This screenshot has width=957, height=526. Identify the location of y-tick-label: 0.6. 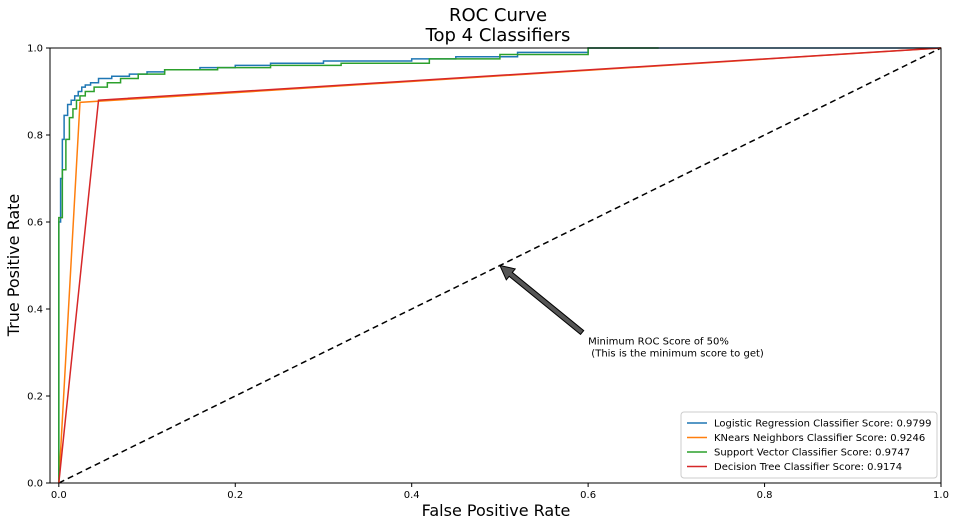
(35, 223).